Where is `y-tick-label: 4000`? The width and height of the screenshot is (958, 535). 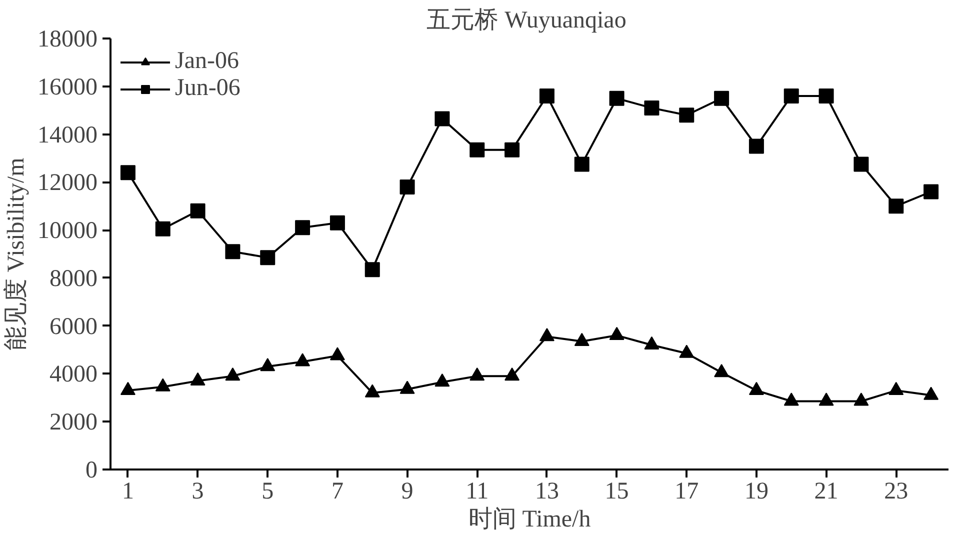
y-tick-label: 4000 is located at coordinates (74, 375).